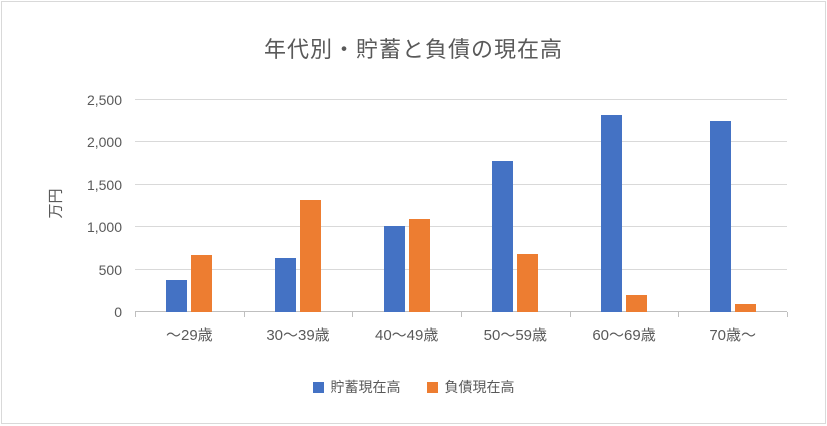  Describe the element at coordinates (413, 387) in the screenshot. I see `chart-legend: 貯蓄現在高 負債現在高` at that location.